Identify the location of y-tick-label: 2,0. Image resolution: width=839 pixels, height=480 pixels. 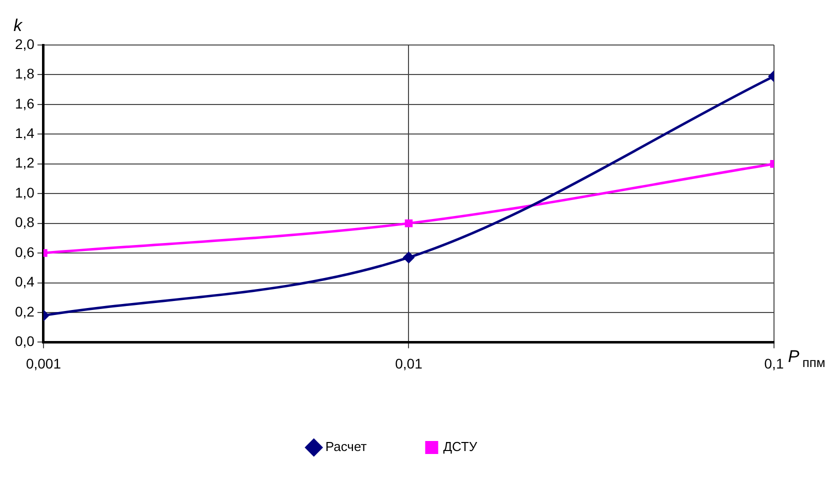
(24, 44).